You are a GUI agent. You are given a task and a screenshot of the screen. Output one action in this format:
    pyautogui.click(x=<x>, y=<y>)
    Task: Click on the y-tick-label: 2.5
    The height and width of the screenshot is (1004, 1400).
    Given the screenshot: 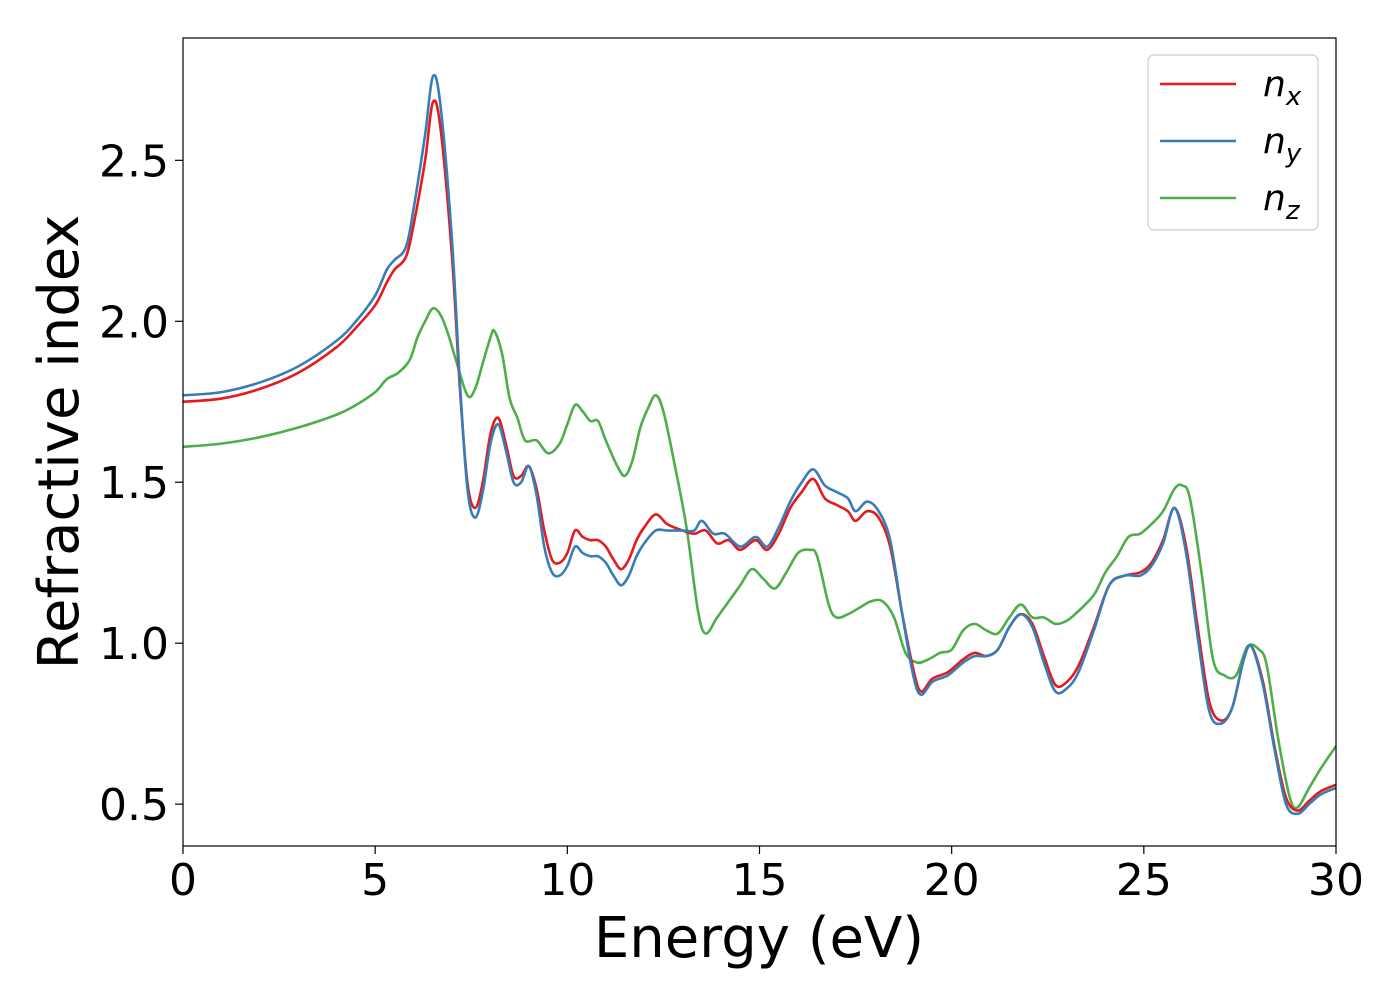 What is the action you would take?
    pyautogui.click(x=134, y=161)
    